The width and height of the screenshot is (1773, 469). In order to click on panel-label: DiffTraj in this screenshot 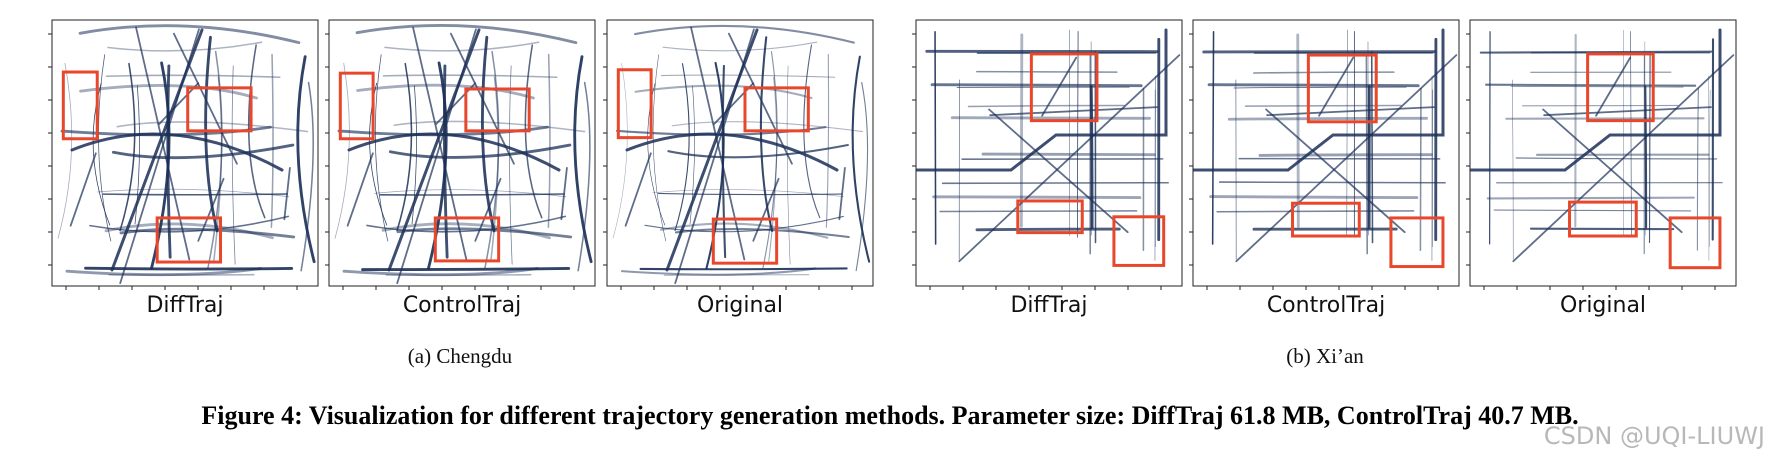, I will do `click(1048, 305)`.